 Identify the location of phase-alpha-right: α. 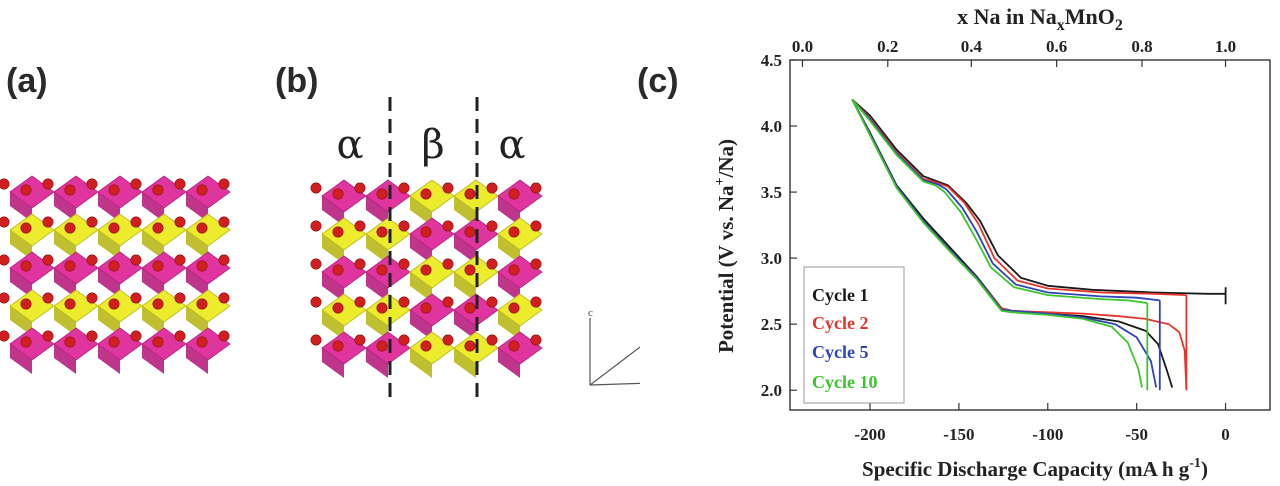
(511, 145).